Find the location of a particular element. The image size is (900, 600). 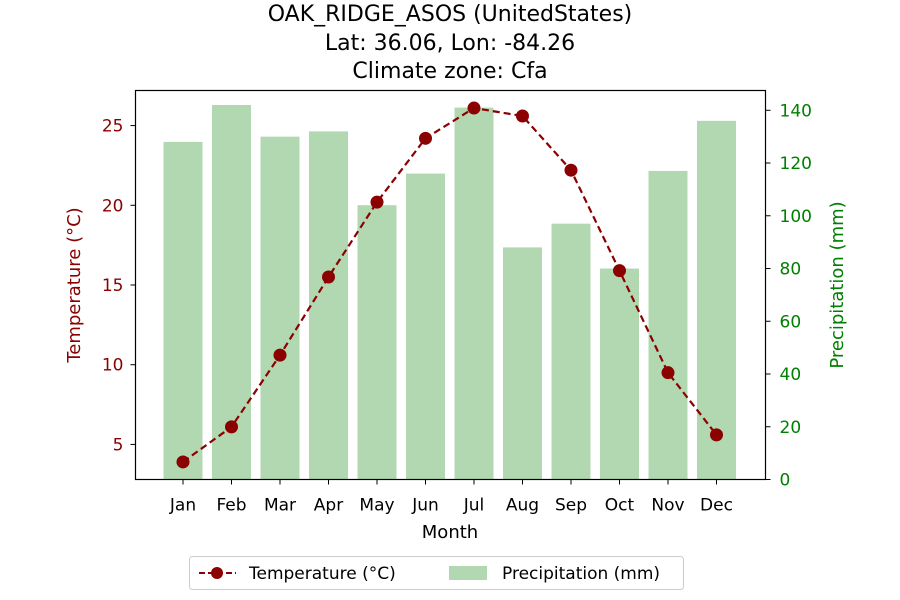

x-axis-label: Month is located at coordinates (450, 532).